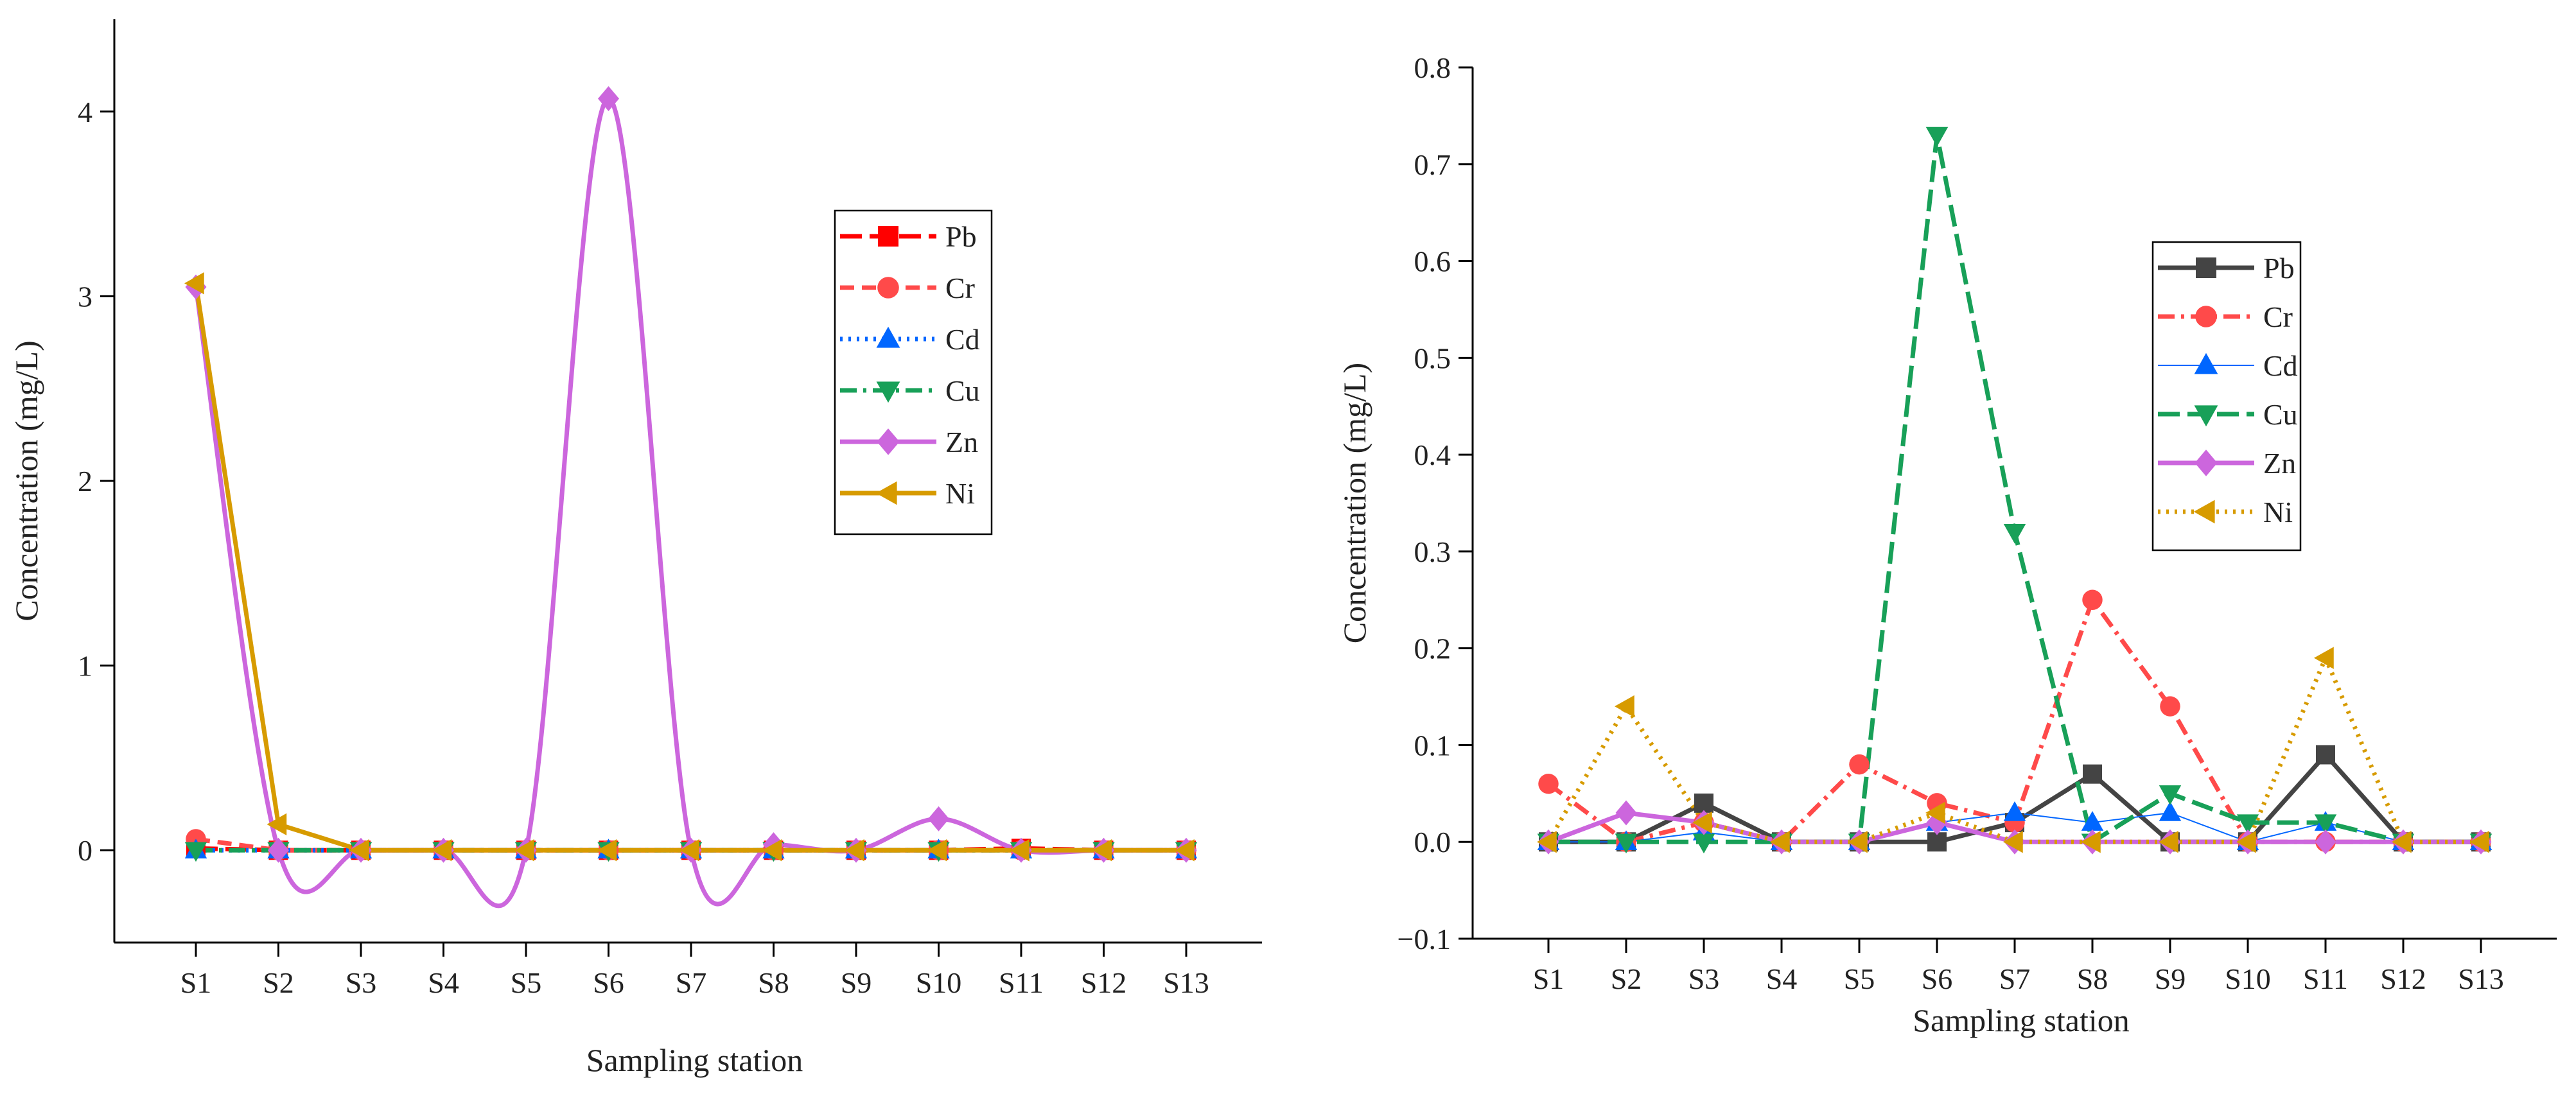 The width and height of the screenshot is (2576, 1096). I want to click on legend-label-zn: Zn, so click(2279, 464).